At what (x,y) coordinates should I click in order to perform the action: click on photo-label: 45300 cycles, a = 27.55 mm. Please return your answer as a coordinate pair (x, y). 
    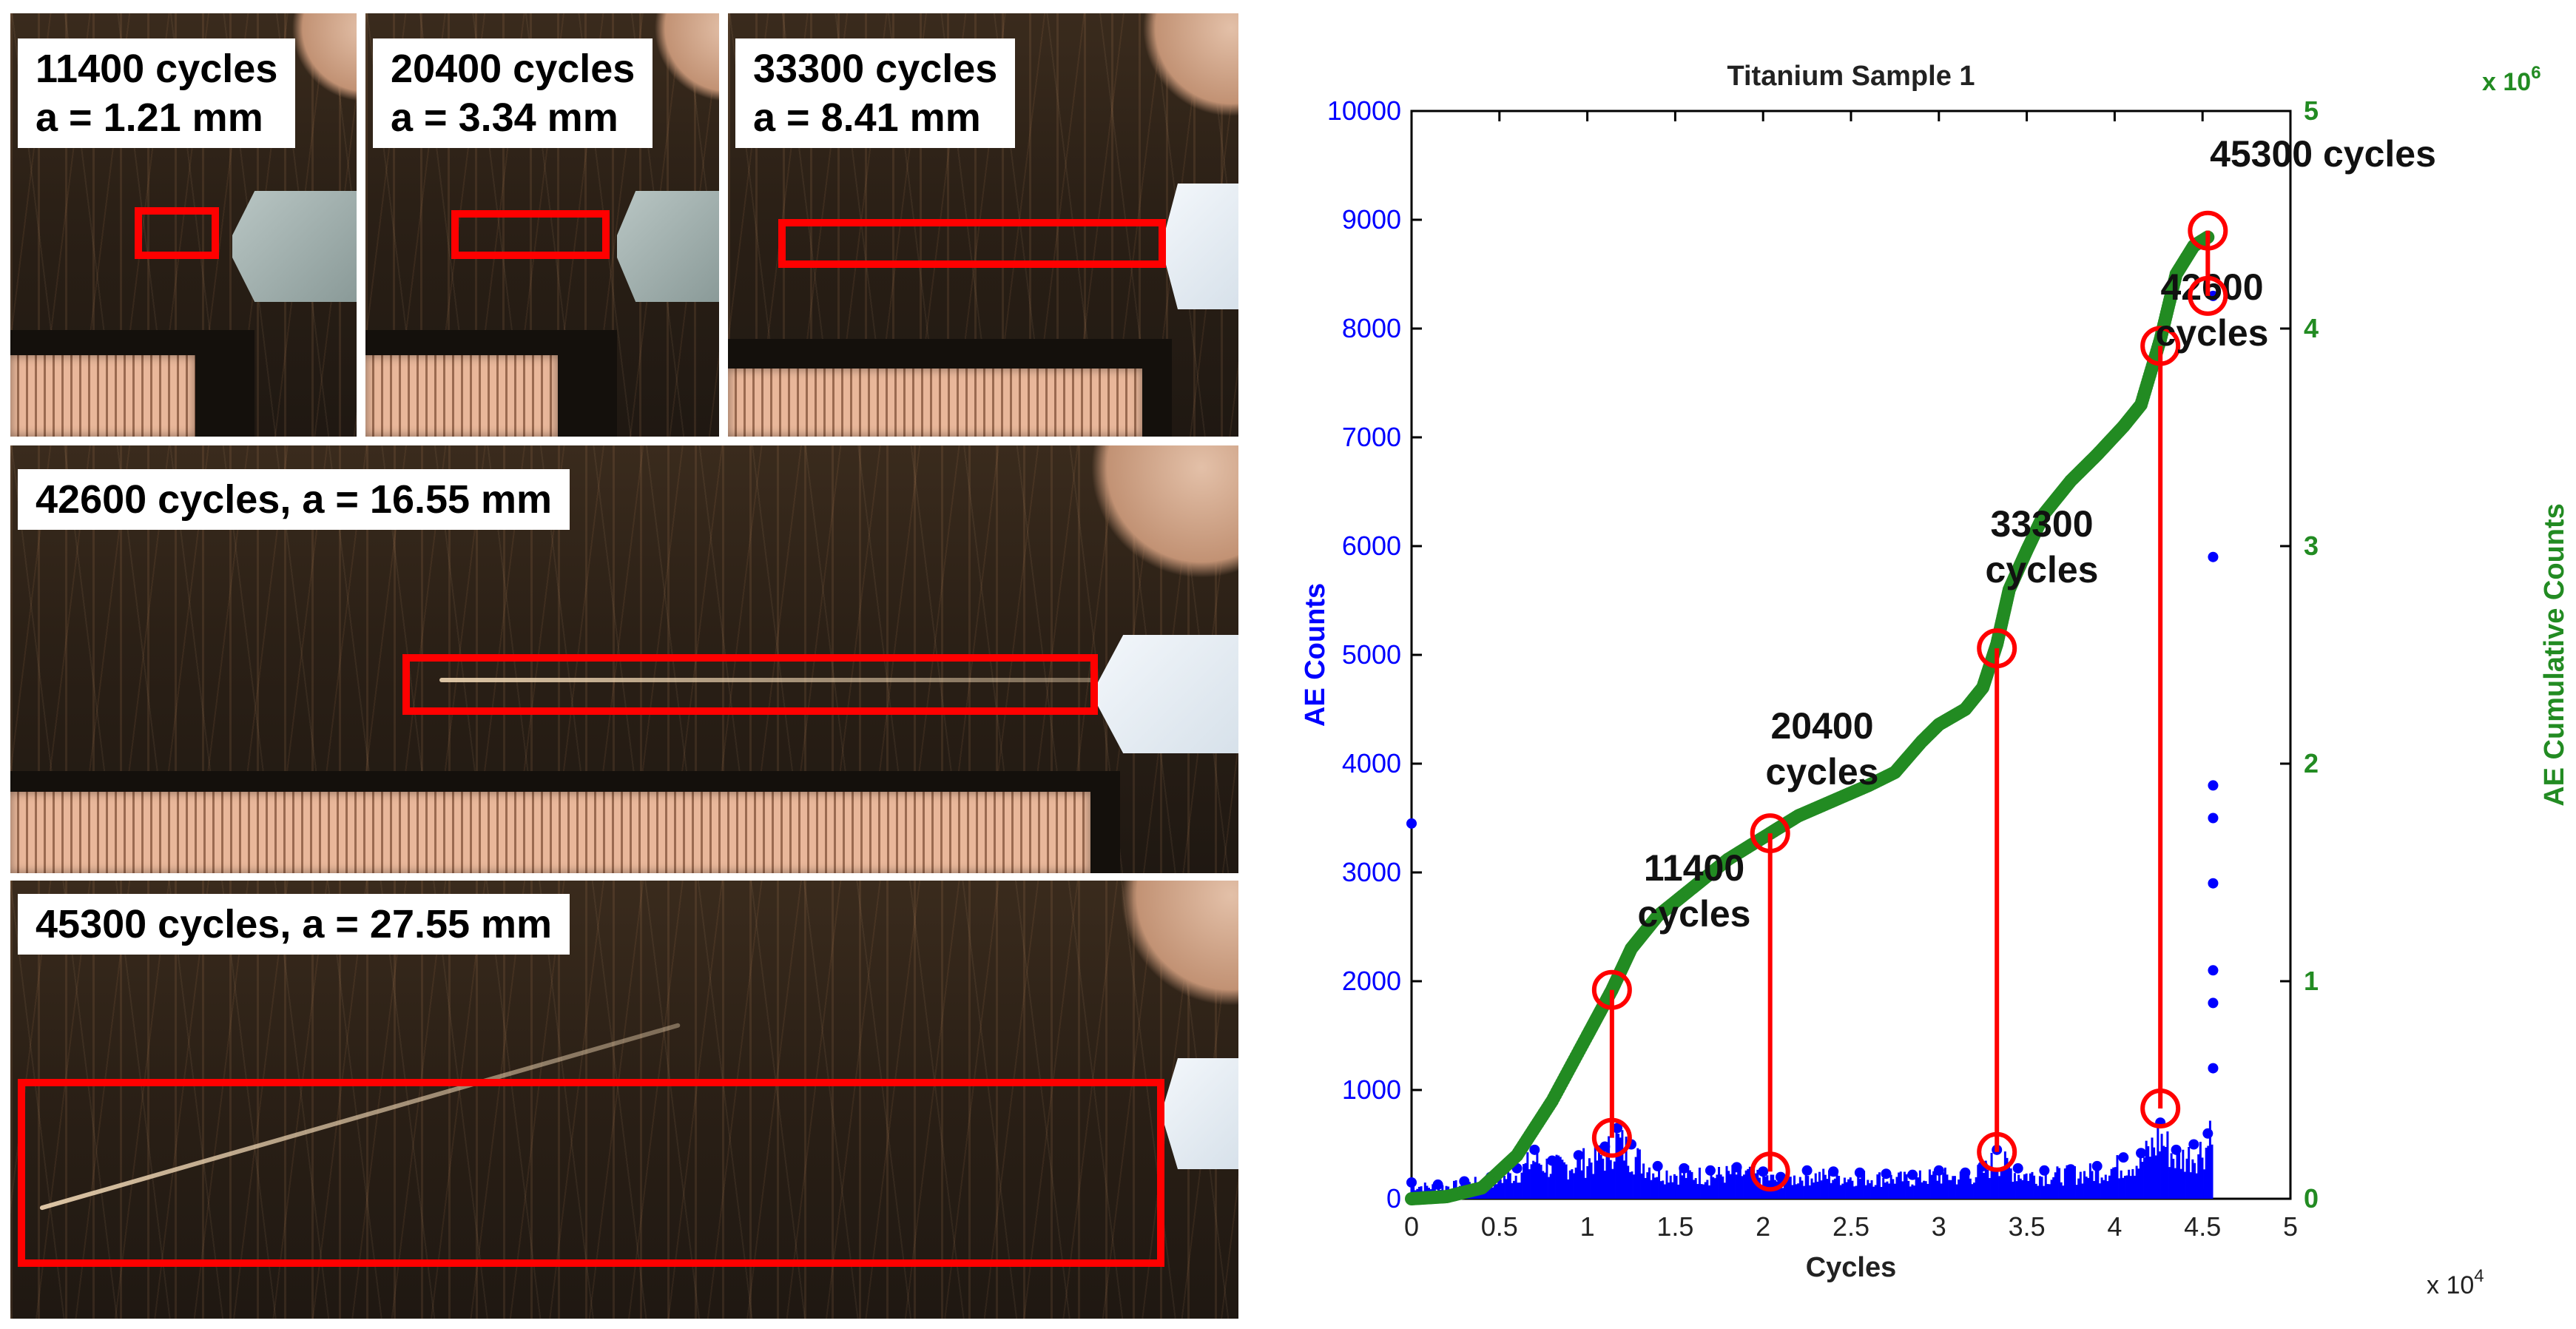
    Looking at the image, I should click on (294, 925).